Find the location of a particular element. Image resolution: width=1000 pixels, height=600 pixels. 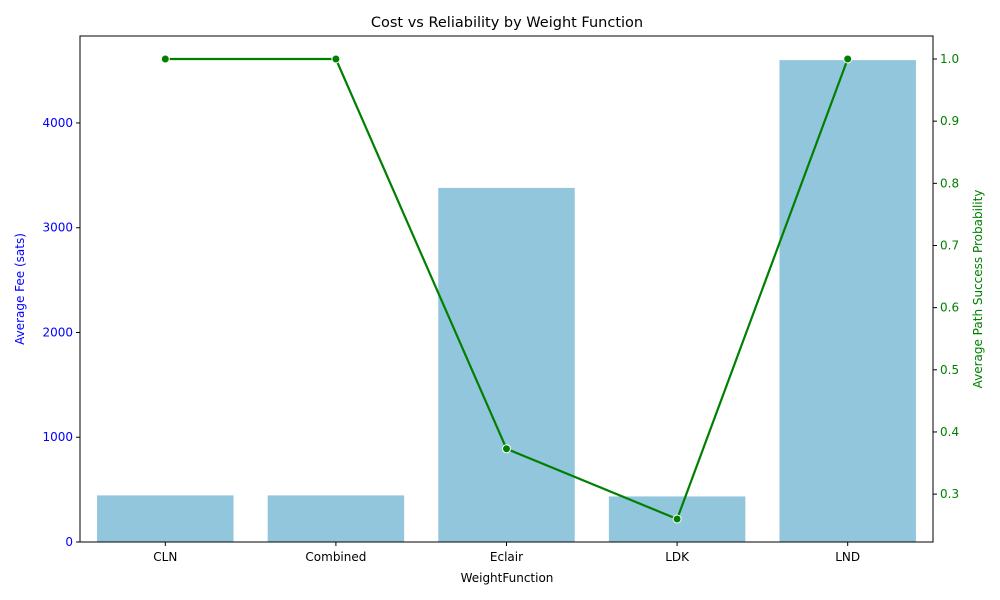

point-lnd is located at coordinates (848, 59).